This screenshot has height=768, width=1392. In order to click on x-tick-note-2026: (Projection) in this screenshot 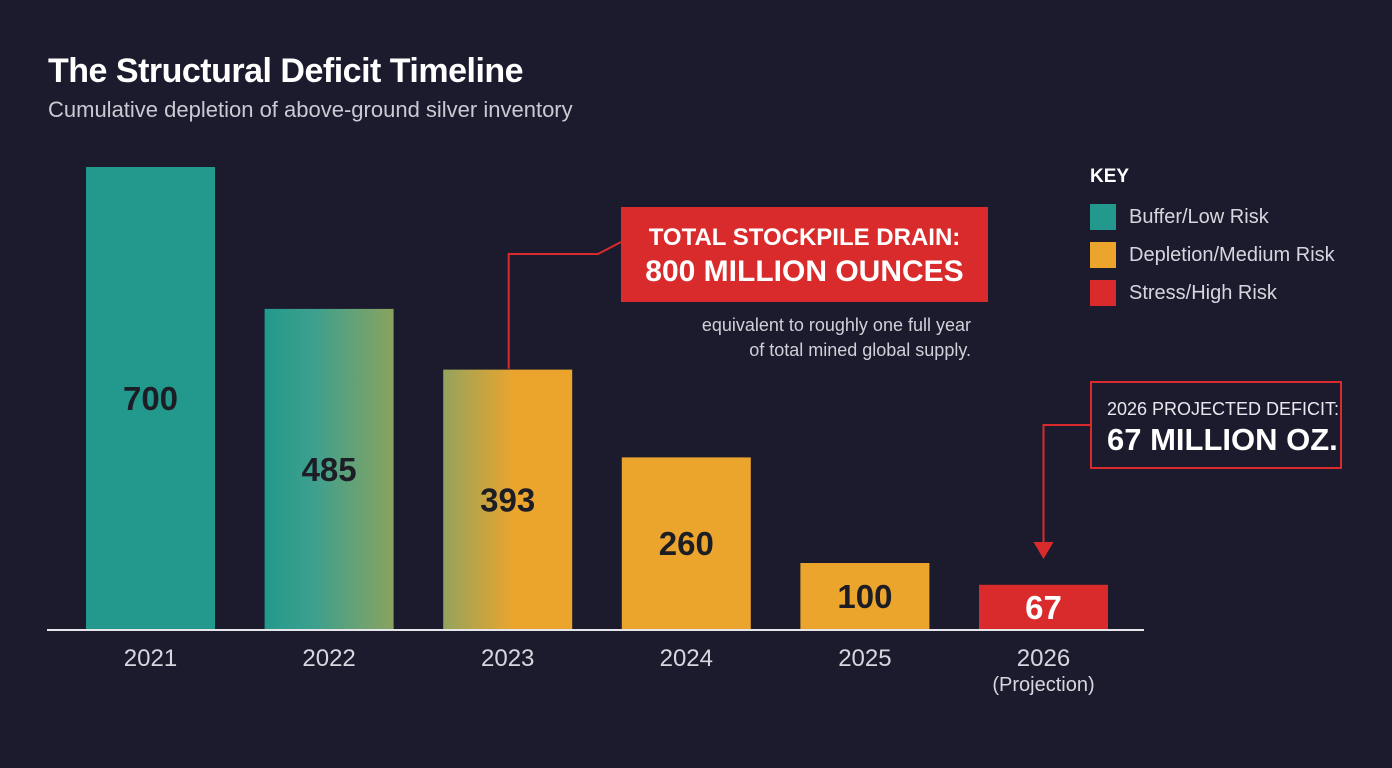, I will do `click(1043, 685)`.